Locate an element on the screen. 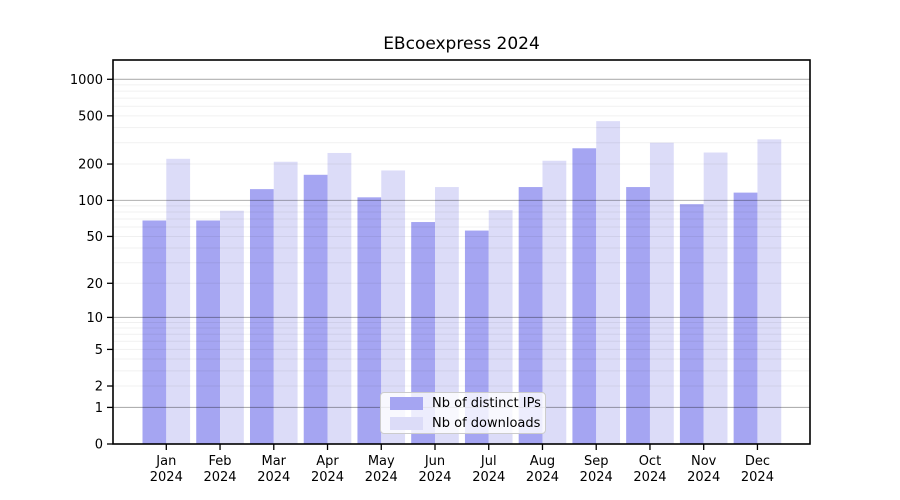 The width and height of the screenshot is (900, 500). legend-swatch-distinct-ips is located at coordinates (406, 403).